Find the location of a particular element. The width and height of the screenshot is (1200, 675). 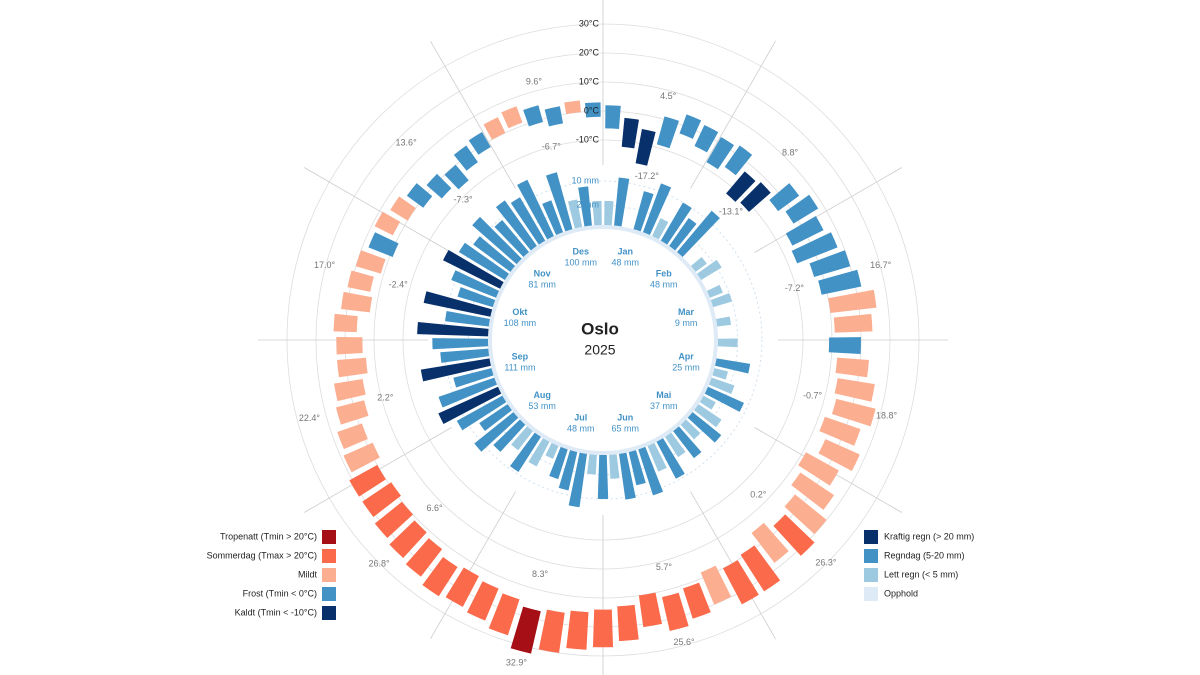

y-tick-label: 30°C is located at coordinates (589, 23).